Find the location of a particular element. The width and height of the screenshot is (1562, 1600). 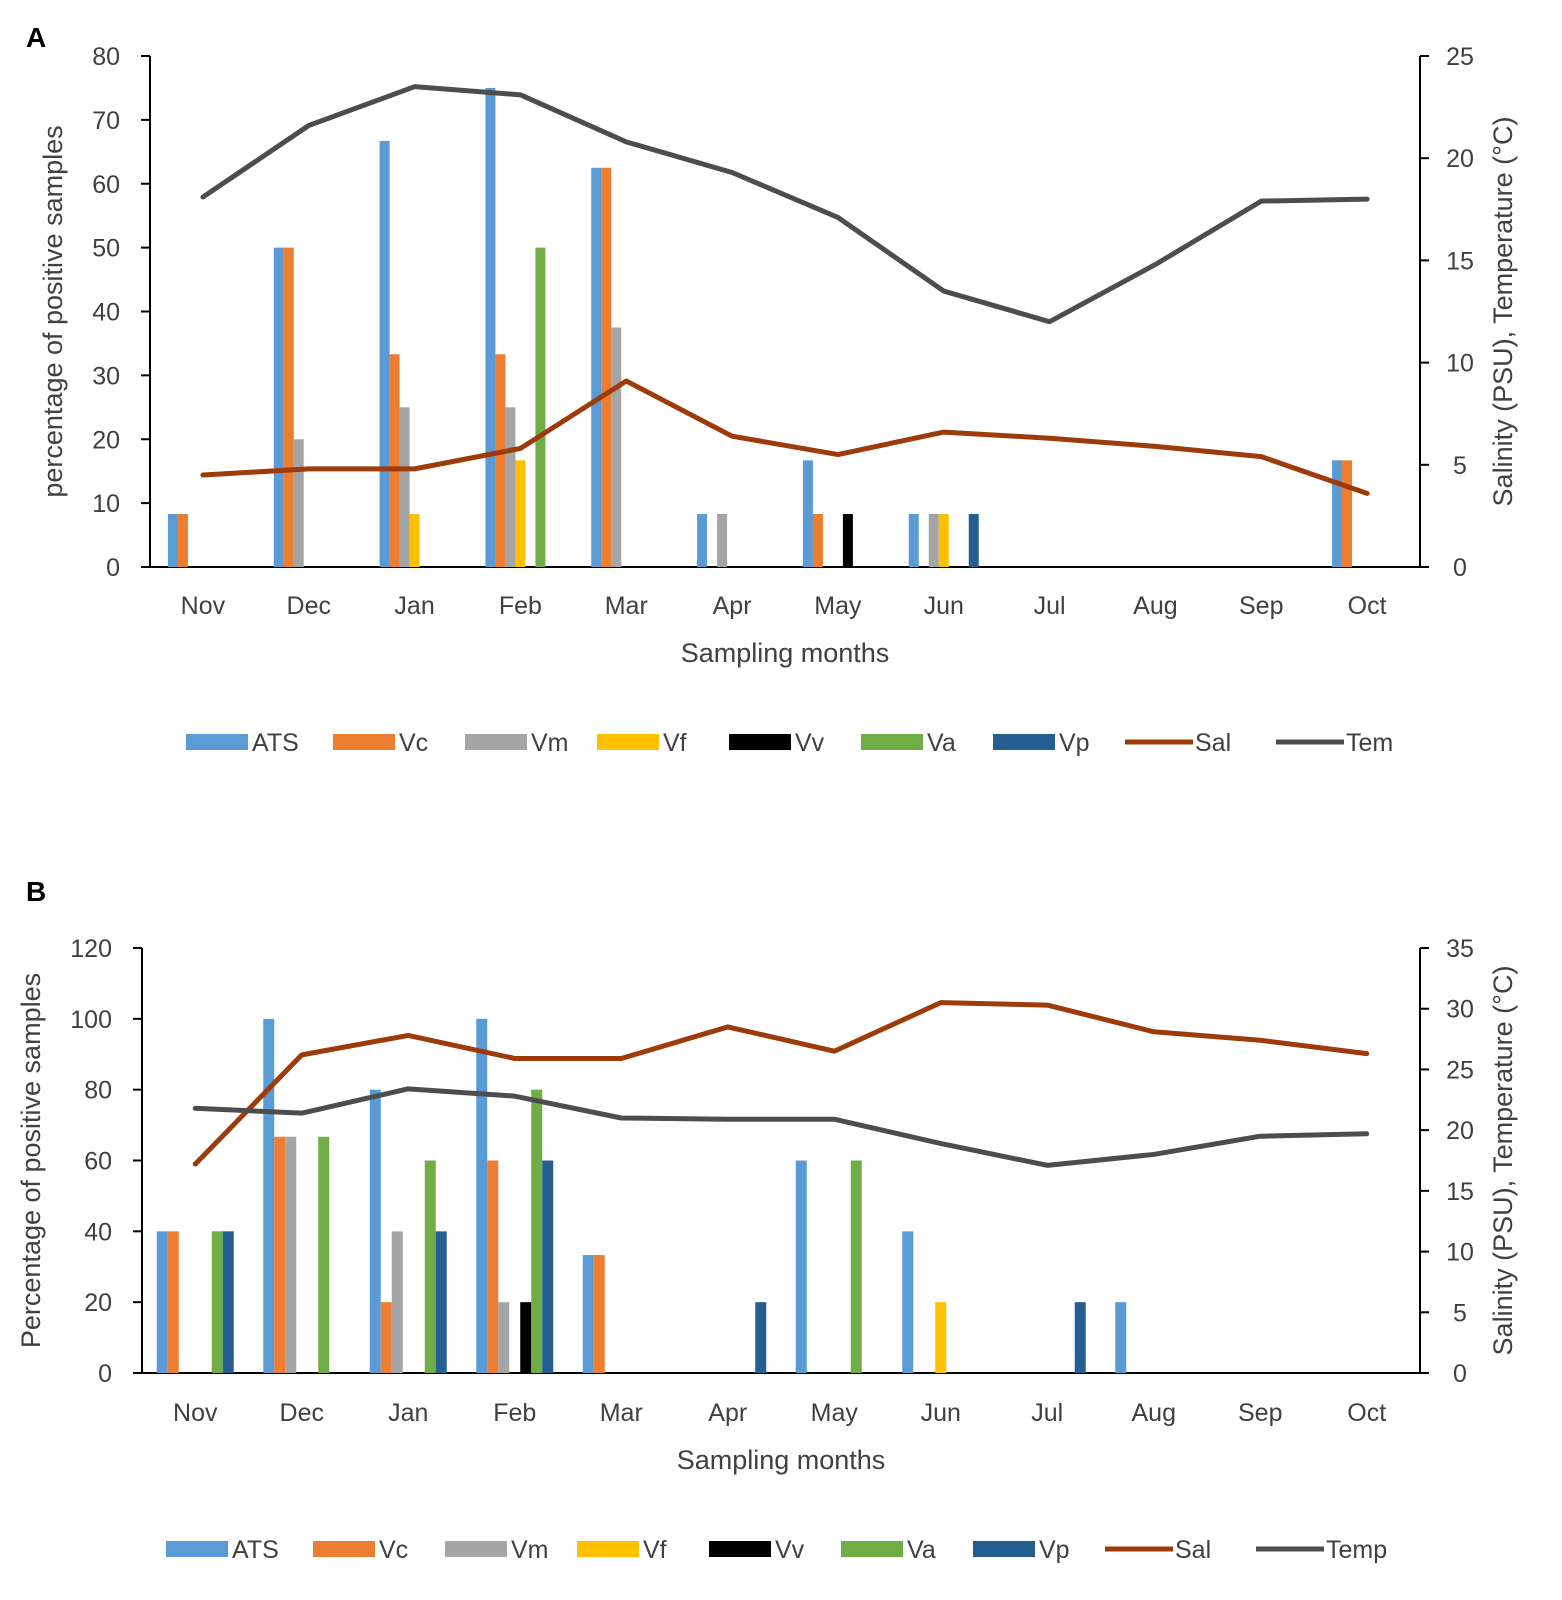

chart-a-bar-vm-mar is located at coordinates (616, 447).